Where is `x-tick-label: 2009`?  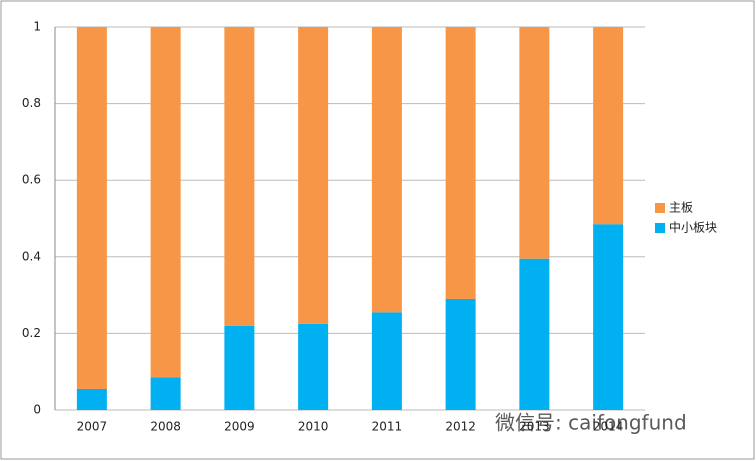
x-tick-label: 2009 is located at coordinates (239, 427).